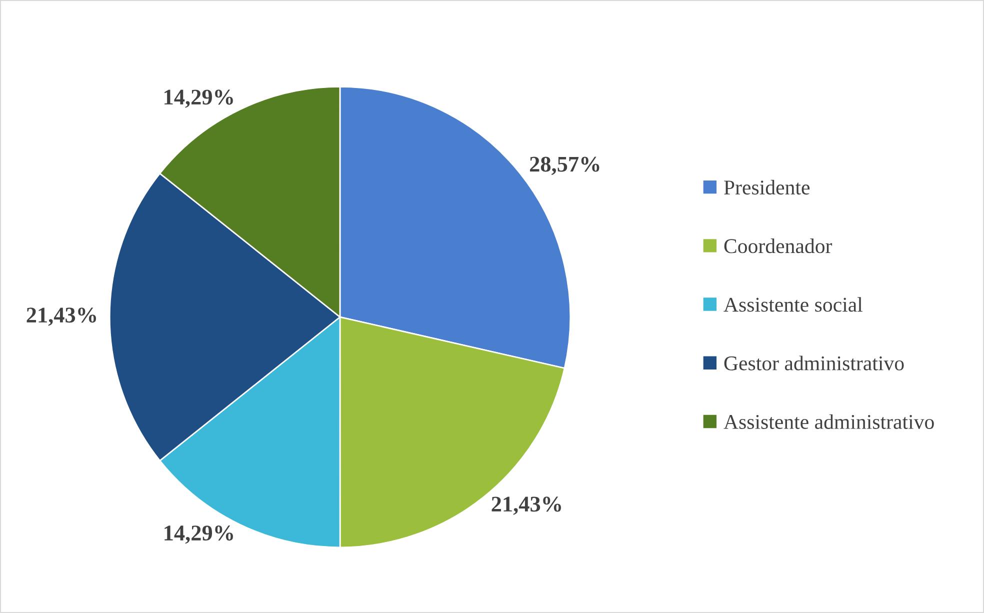 The image size is (984, 613). Describe the element at coordinates (565, 165) in the screenshot. I see `data-label: 28,57%` at that location.